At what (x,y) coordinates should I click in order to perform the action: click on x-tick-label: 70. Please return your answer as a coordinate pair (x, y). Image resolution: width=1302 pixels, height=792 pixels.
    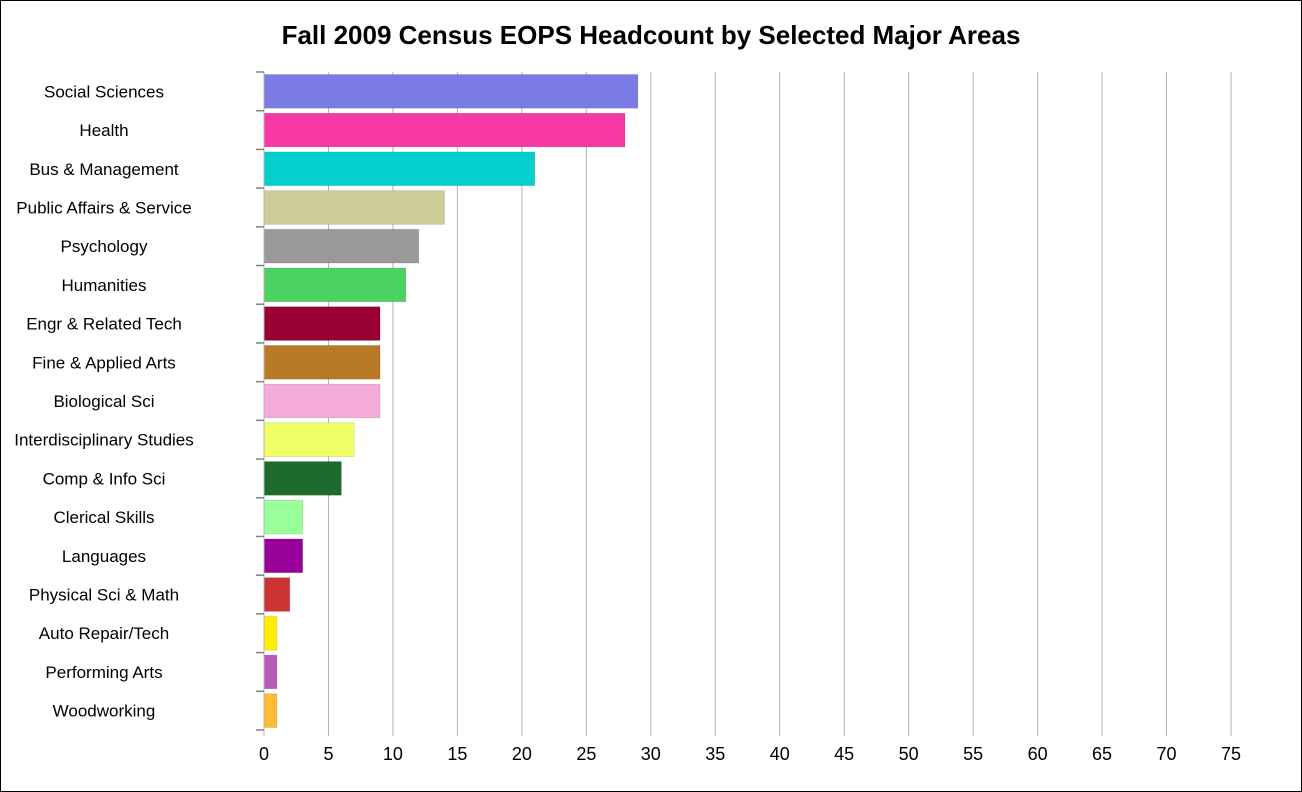
    Looking at the image, I should click on (1167, 754).